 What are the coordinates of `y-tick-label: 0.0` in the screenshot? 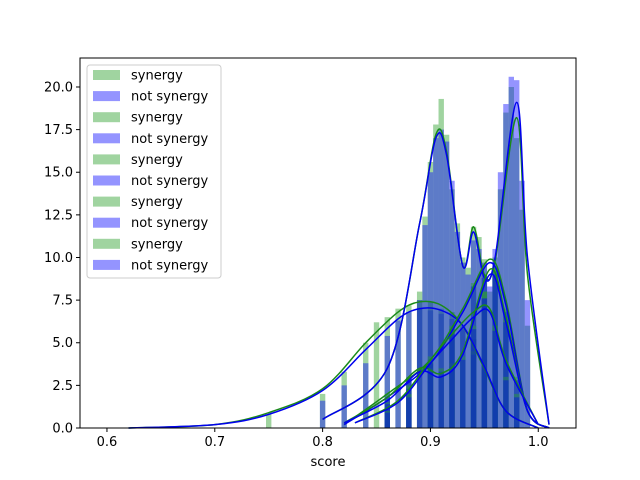 It's located at (62, 429).